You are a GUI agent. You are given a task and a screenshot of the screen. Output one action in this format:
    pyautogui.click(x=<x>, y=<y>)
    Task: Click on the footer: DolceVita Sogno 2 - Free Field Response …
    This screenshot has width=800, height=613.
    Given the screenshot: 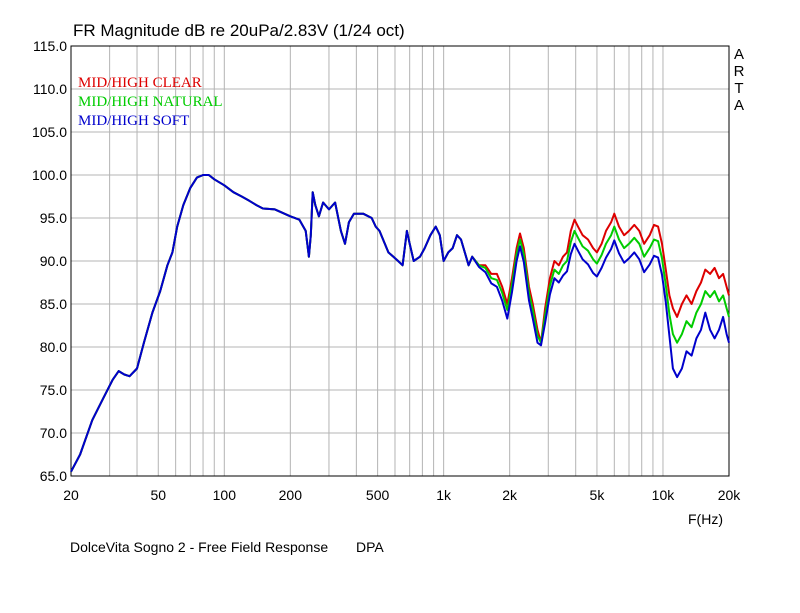 What is the action you would take?
    pyautogui.click(x=227, y=547)
    